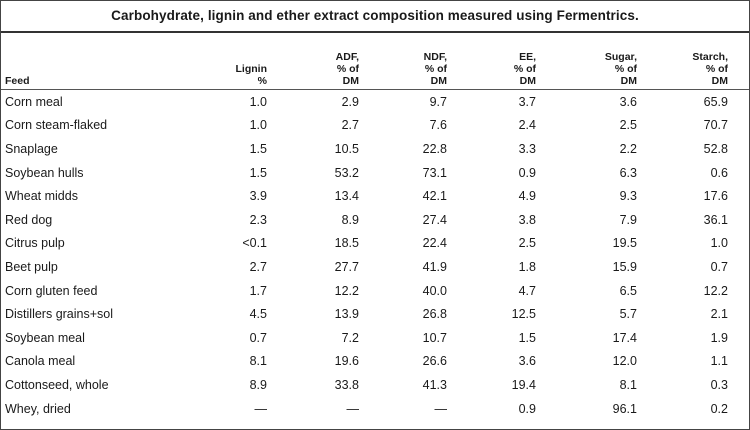 The width and height of the screenshot is (750, 430). I want to click on feed-name: Snaplage, so click(31, 148).